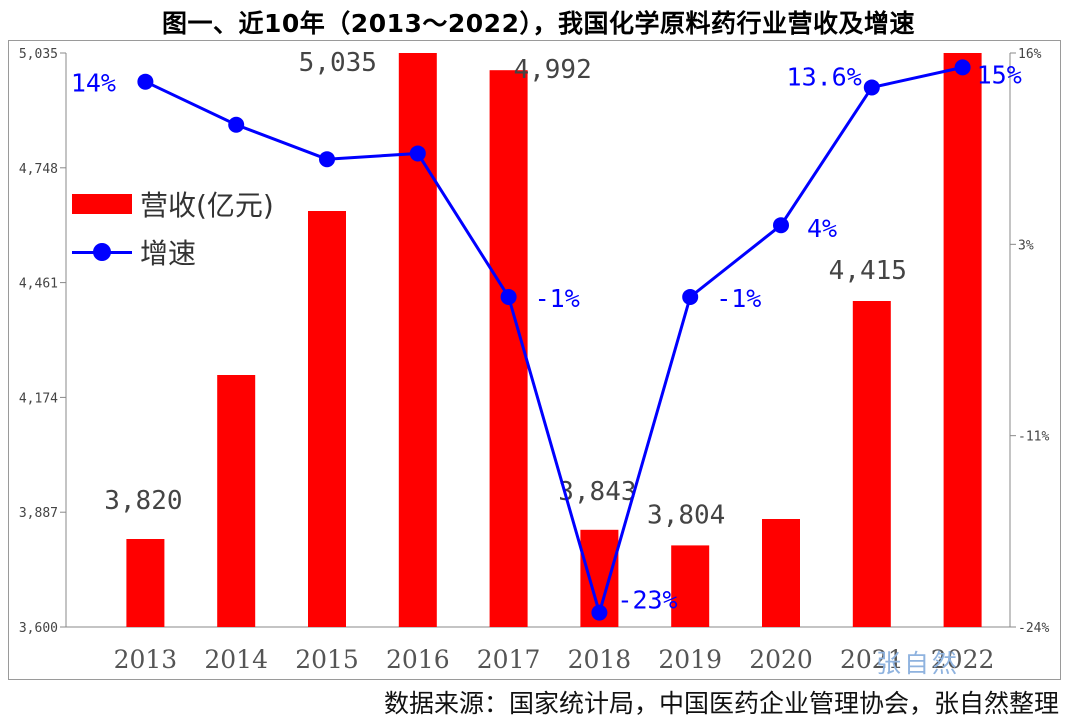 This screenshot has width=1077, height=720. Describe the element at coordinates (999, 74) in the screenshot. I see `line-data-label: 15%` at that location.